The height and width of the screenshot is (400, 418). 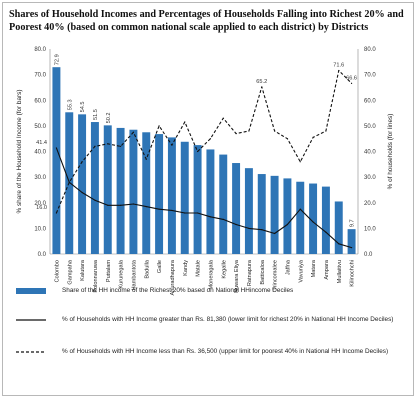 I want to click on line-data-label: 65.2, so click(x=261, y=82).